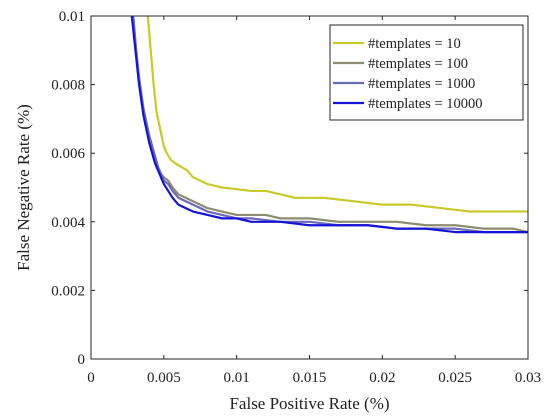 The height and width of the screenshot is (416, 554). Describe the element at coordinates (82, 360) in the screenshot. I see `y-tick-label: 0` at that location.